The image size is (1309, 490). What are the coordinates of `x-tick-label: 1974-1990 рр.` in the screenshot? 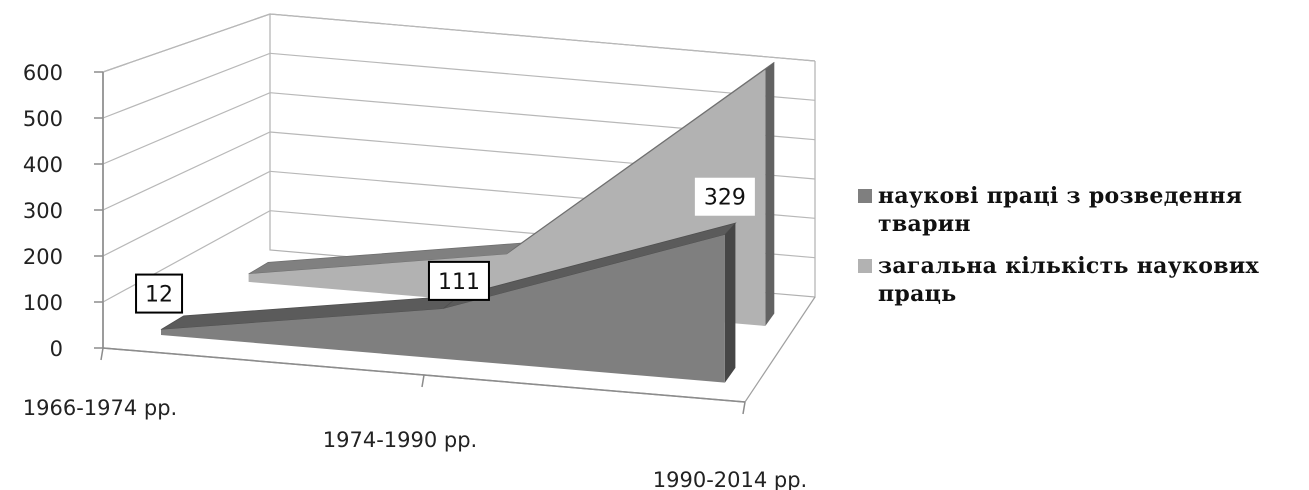 It's located at (400, 440).